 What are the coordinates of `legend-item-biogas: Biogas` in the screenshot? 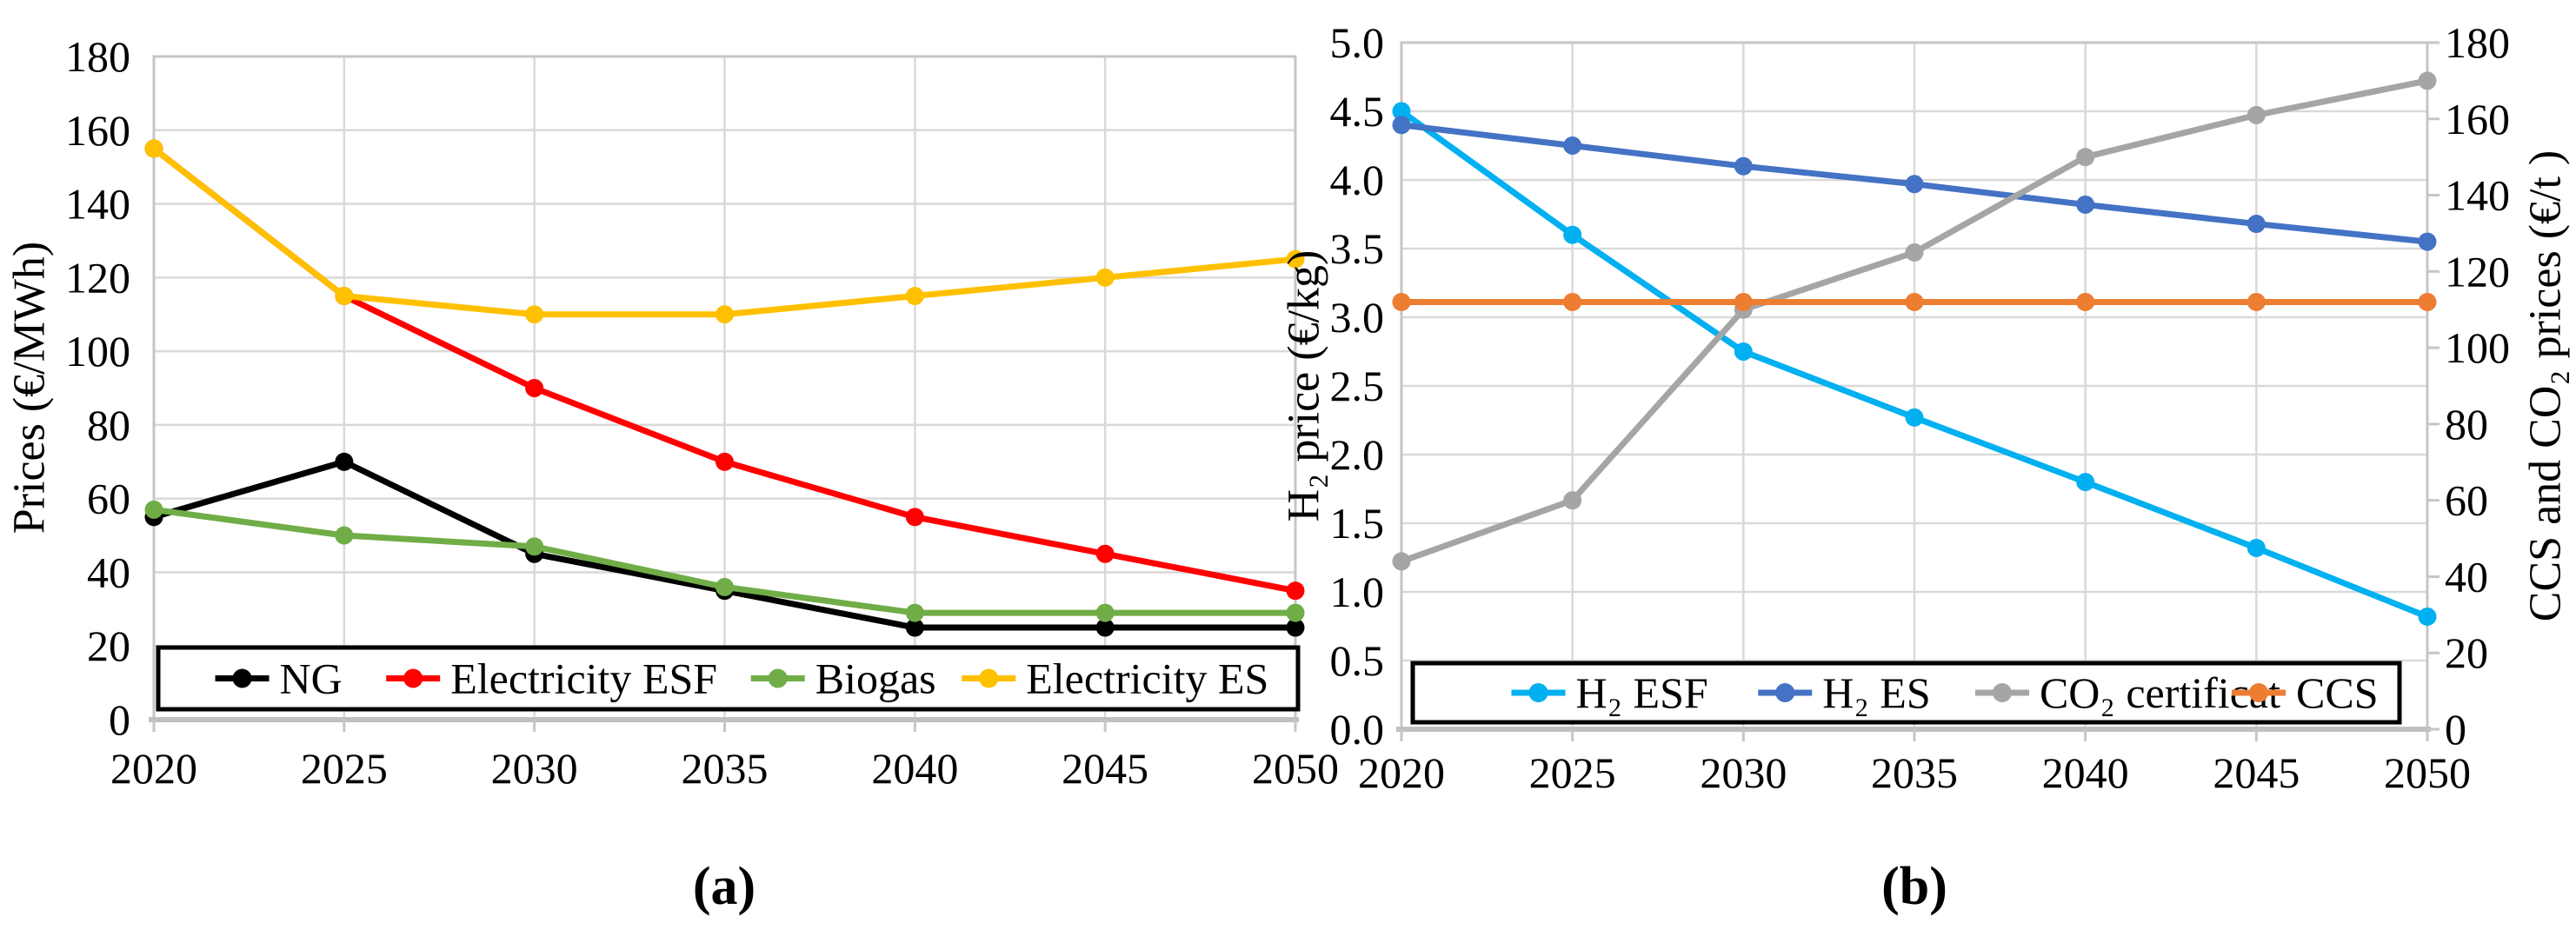 It's located at (843, 678).